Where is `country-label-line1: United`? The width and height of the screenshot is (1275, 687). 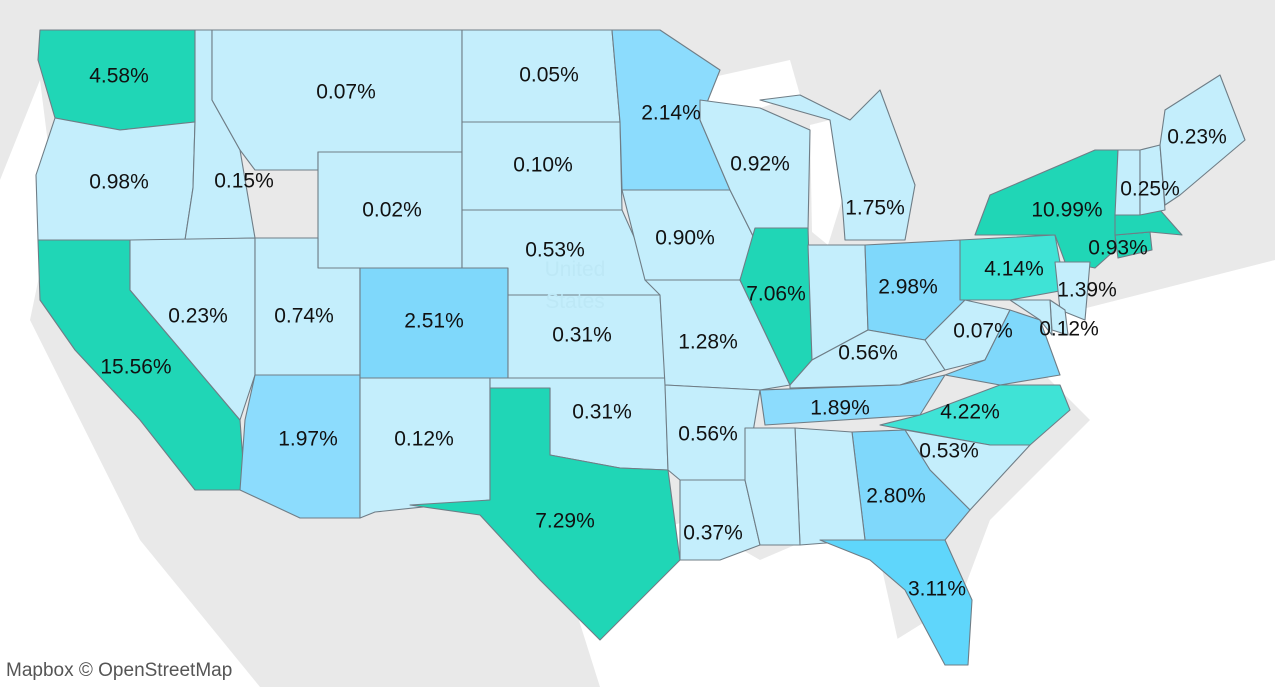 country-label-line1: United is located at coordinates (575, 269).